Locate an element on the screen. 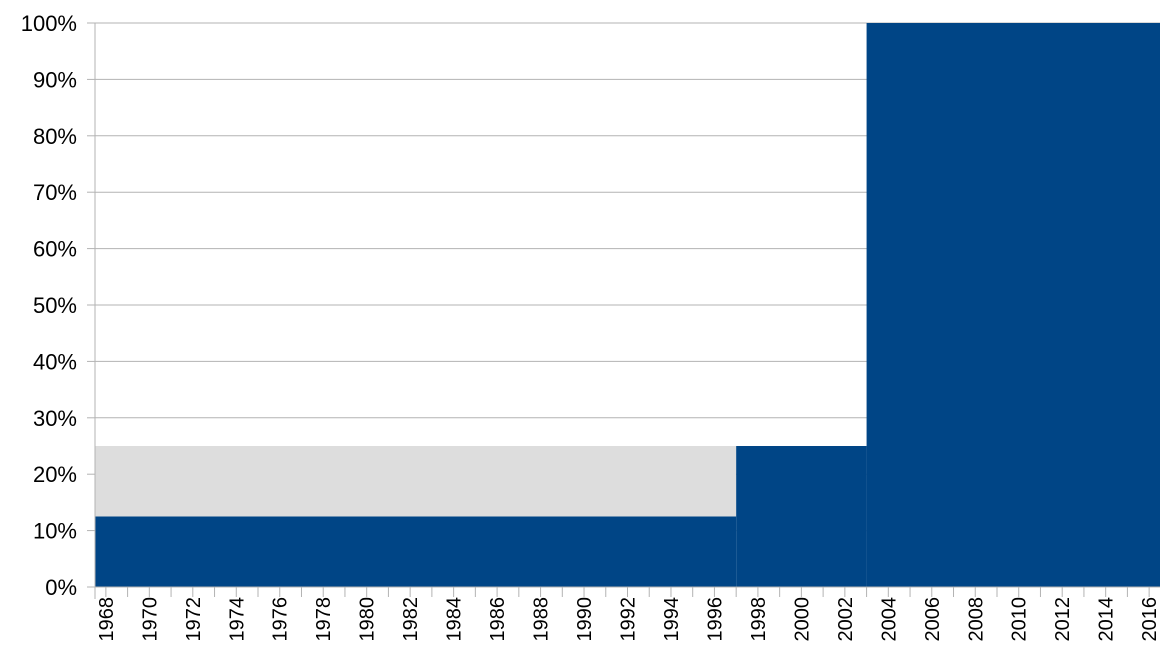  y-tick-label: 20% is located at coordinates (55, 474).